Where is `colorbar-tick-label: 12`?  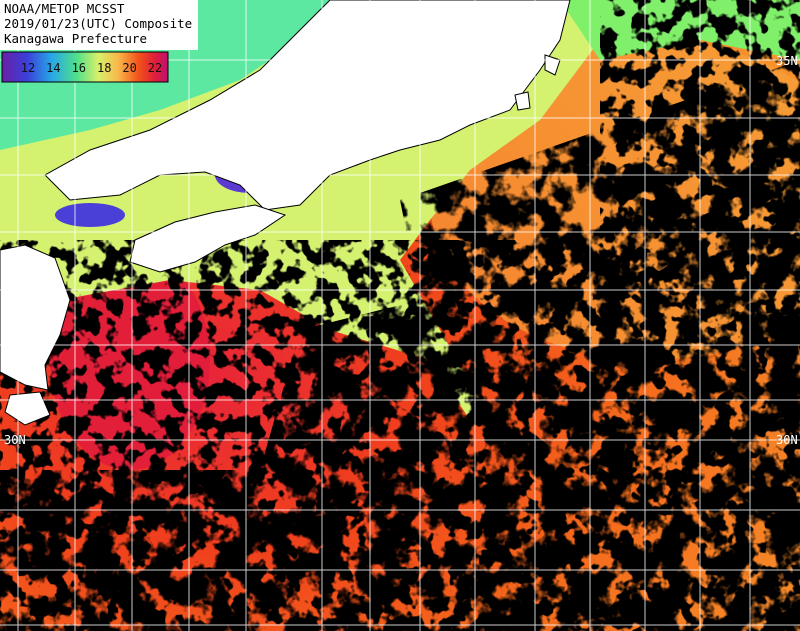
colorbar-tick-label: 12 is located at coordinates (28, 68).